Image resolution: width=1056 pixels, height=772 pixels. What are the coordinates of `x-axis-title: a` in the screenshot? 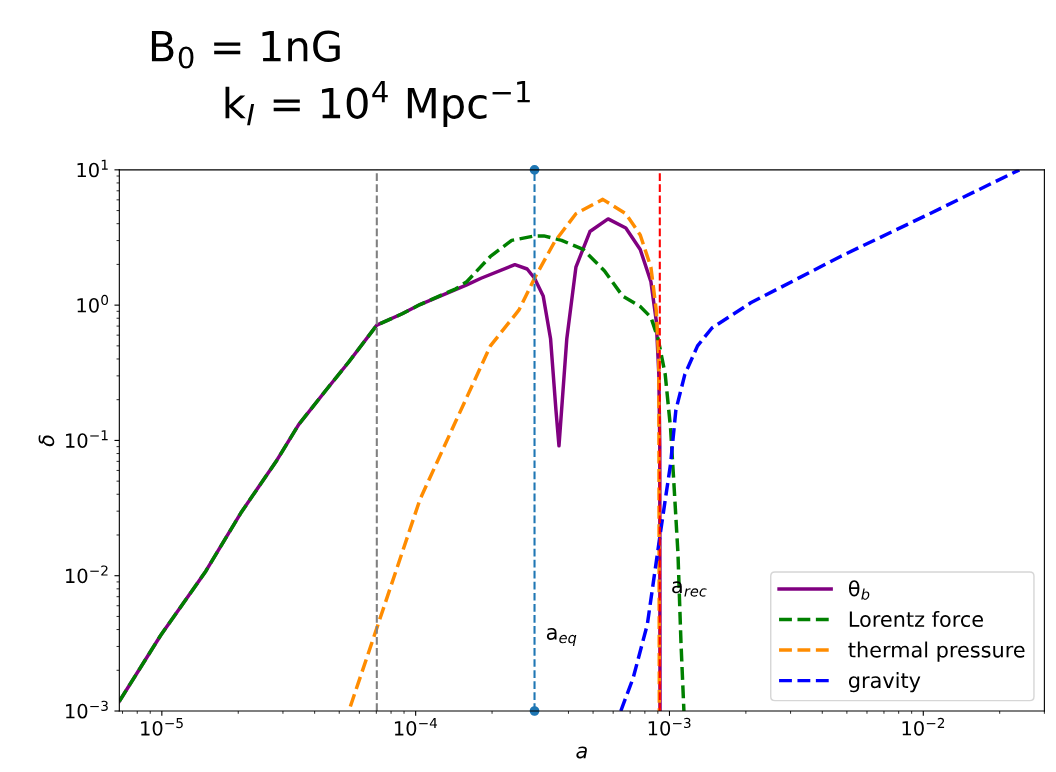 It's located at (581, 752).